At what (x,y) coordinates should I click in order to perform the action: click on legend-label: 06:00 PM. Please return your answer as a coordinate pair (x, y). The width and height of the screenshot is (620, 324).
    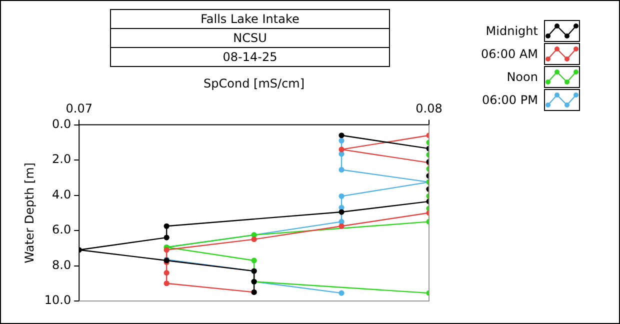
    Looking at the image, I should click on (510, 99).